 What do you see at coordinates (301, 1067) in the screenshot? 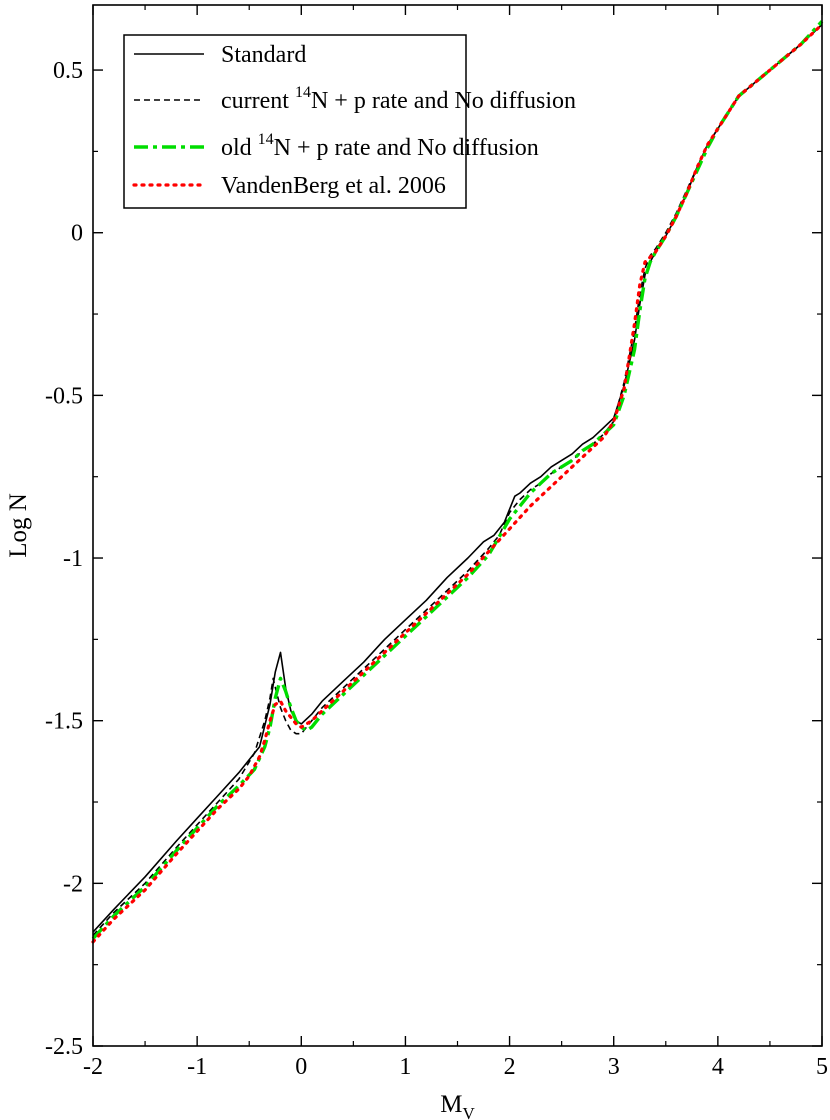
I see `x-tick-label: 0` at bounding box center [301, 1067].